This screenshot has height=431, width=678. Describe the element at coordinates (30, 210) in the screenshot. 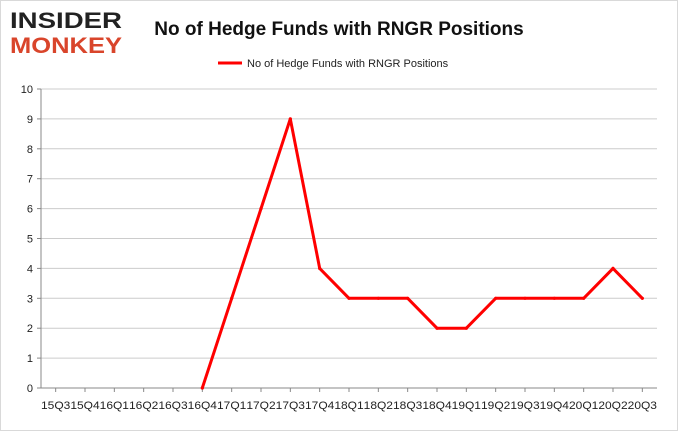

I see `y-tick-label: 6` at that location.